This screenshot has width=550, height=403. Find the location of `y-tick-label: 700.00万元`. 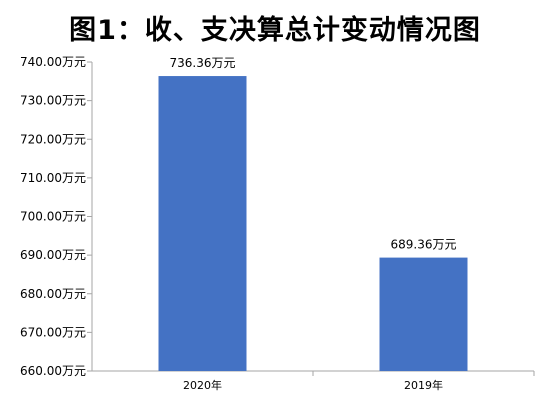

y-tick-label: 700.00万元 is located at coordinates (53, 217).